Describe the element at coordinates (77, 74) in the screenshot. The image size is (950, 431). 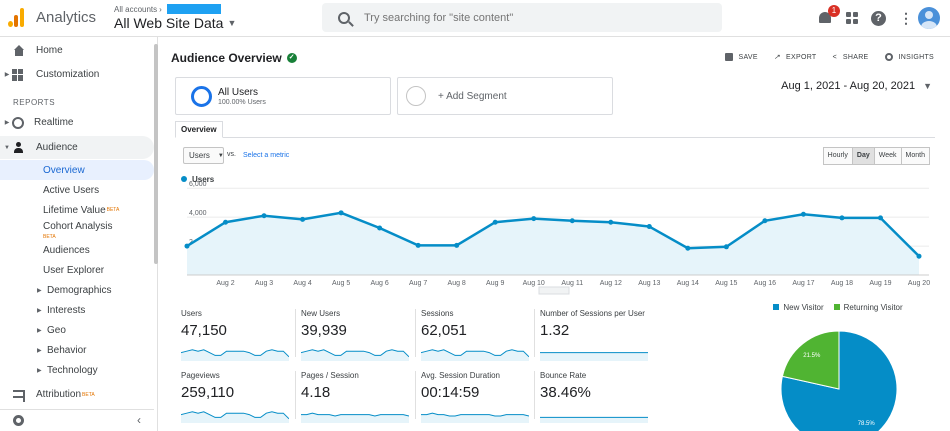
I see `sidebar-item-customization: ▶ Customization` at that location.